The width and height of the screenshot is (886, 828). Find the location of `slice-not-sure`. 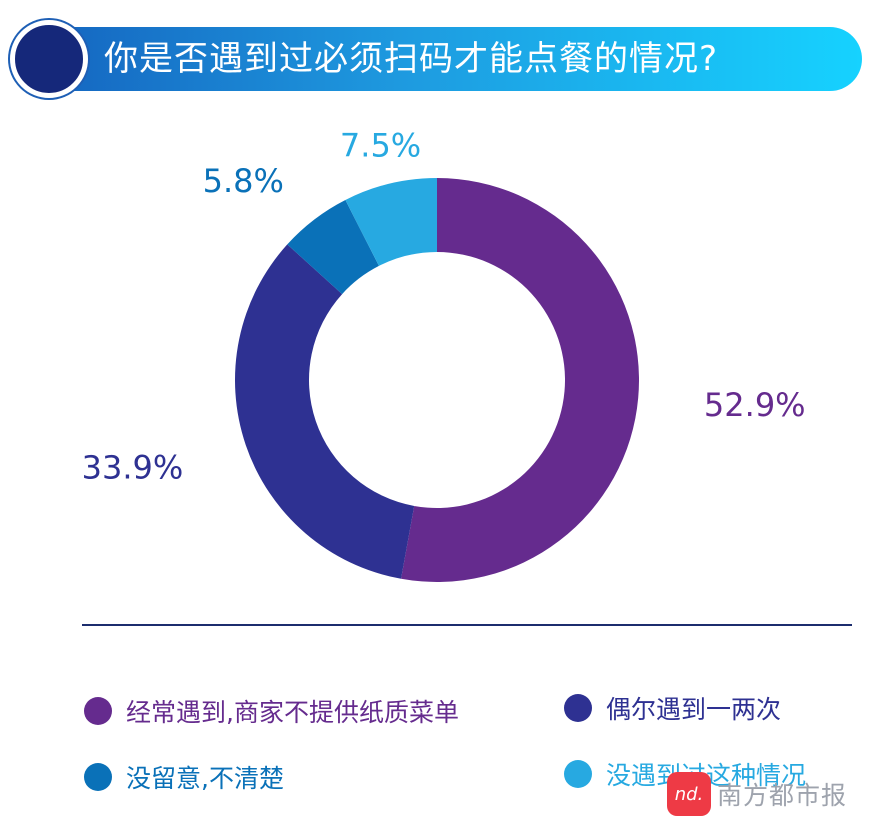

slice-not-sure is located at coordinates (333, 247).